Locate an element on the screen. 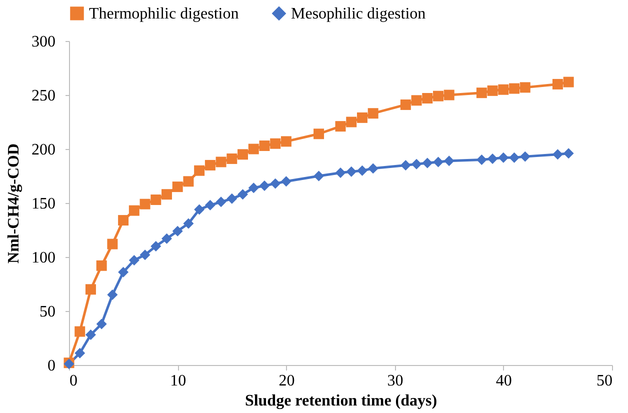 The height and width of the screenshot is (413, 628). x-axis-title: Sludge retention time (days) is located at coordinates (341, 401).